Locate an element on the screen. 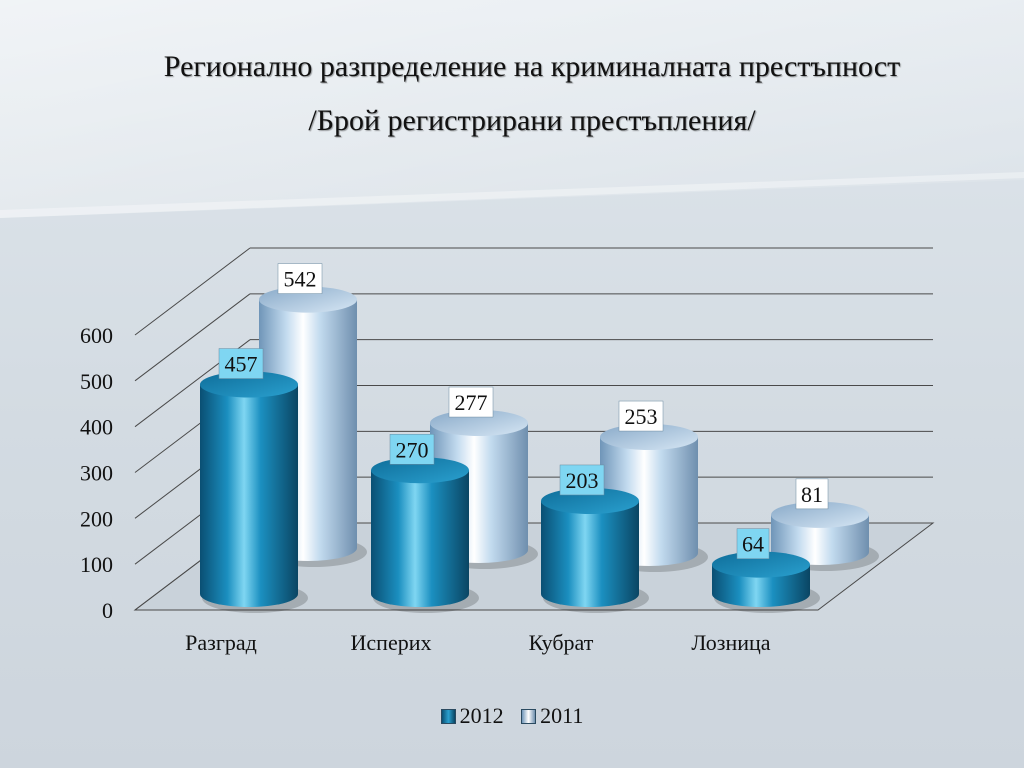 This screenshot has width=1024, height=768. data-label-2012-1: 270 is located at coordinates (412, 449).